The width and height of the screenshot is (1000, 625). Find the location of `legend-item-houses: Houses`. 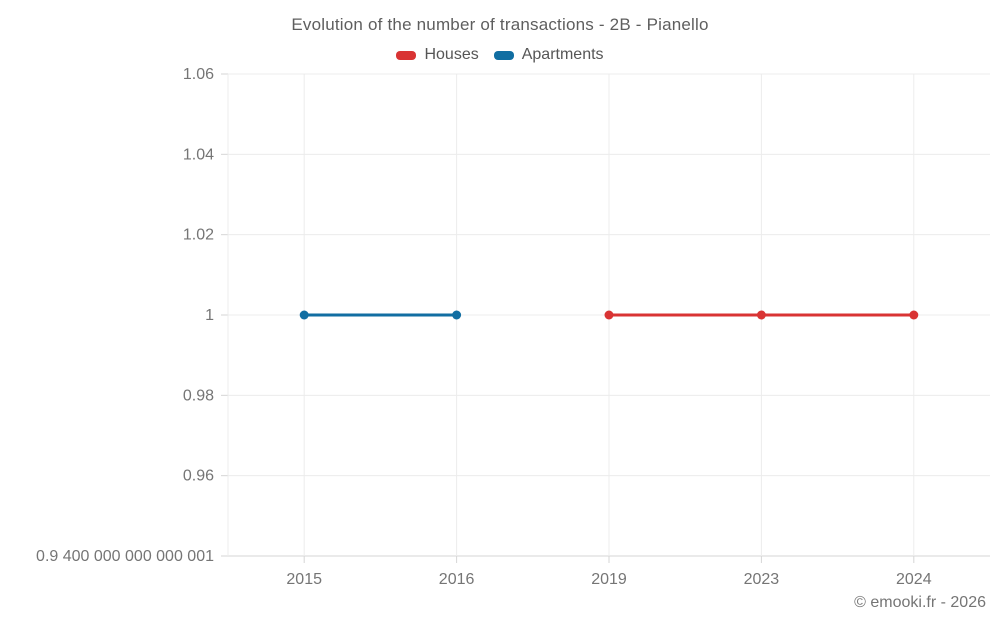

legend-item-houses: Houses is located at coordinates (437, 55).